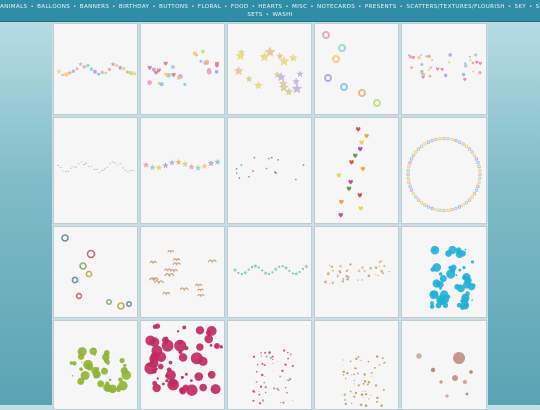  I want to click on scatter-thumb-glitter-trail-image, so click(357, 272).